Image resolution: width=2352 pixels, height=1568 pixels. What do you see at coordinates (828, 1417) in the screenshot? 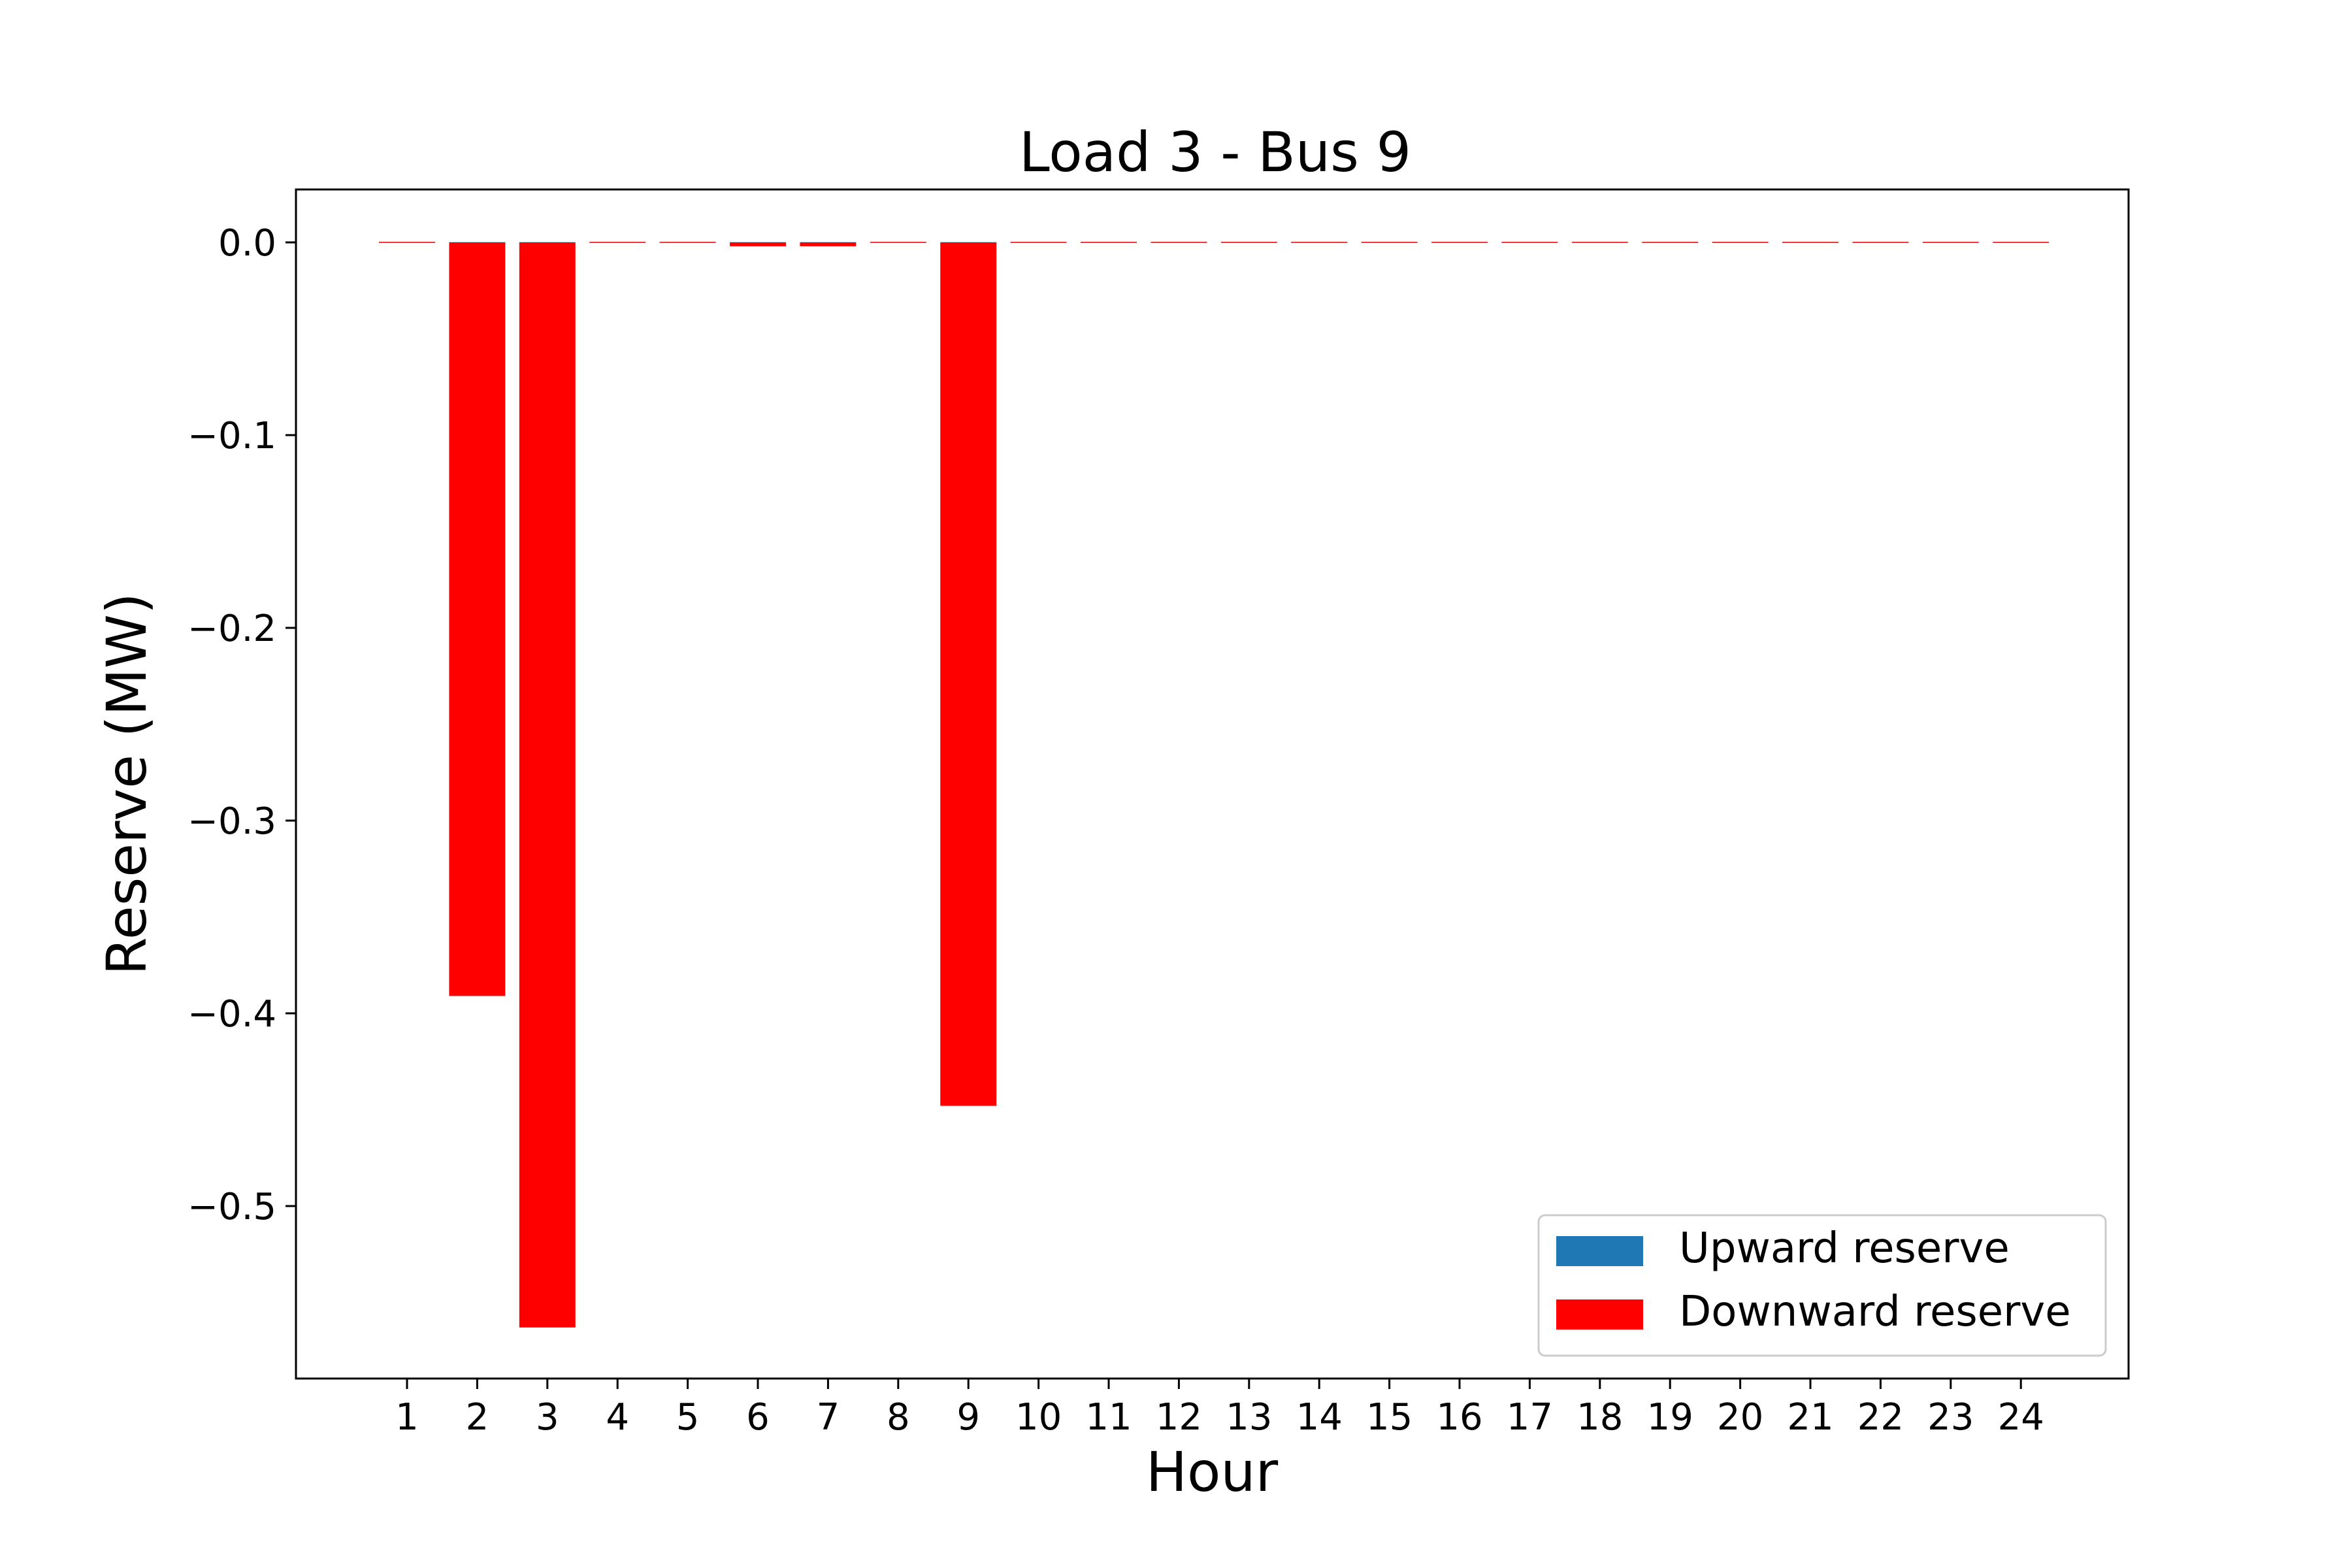
I see `x-tick-label: 7` at bounding box center [828, 1417].